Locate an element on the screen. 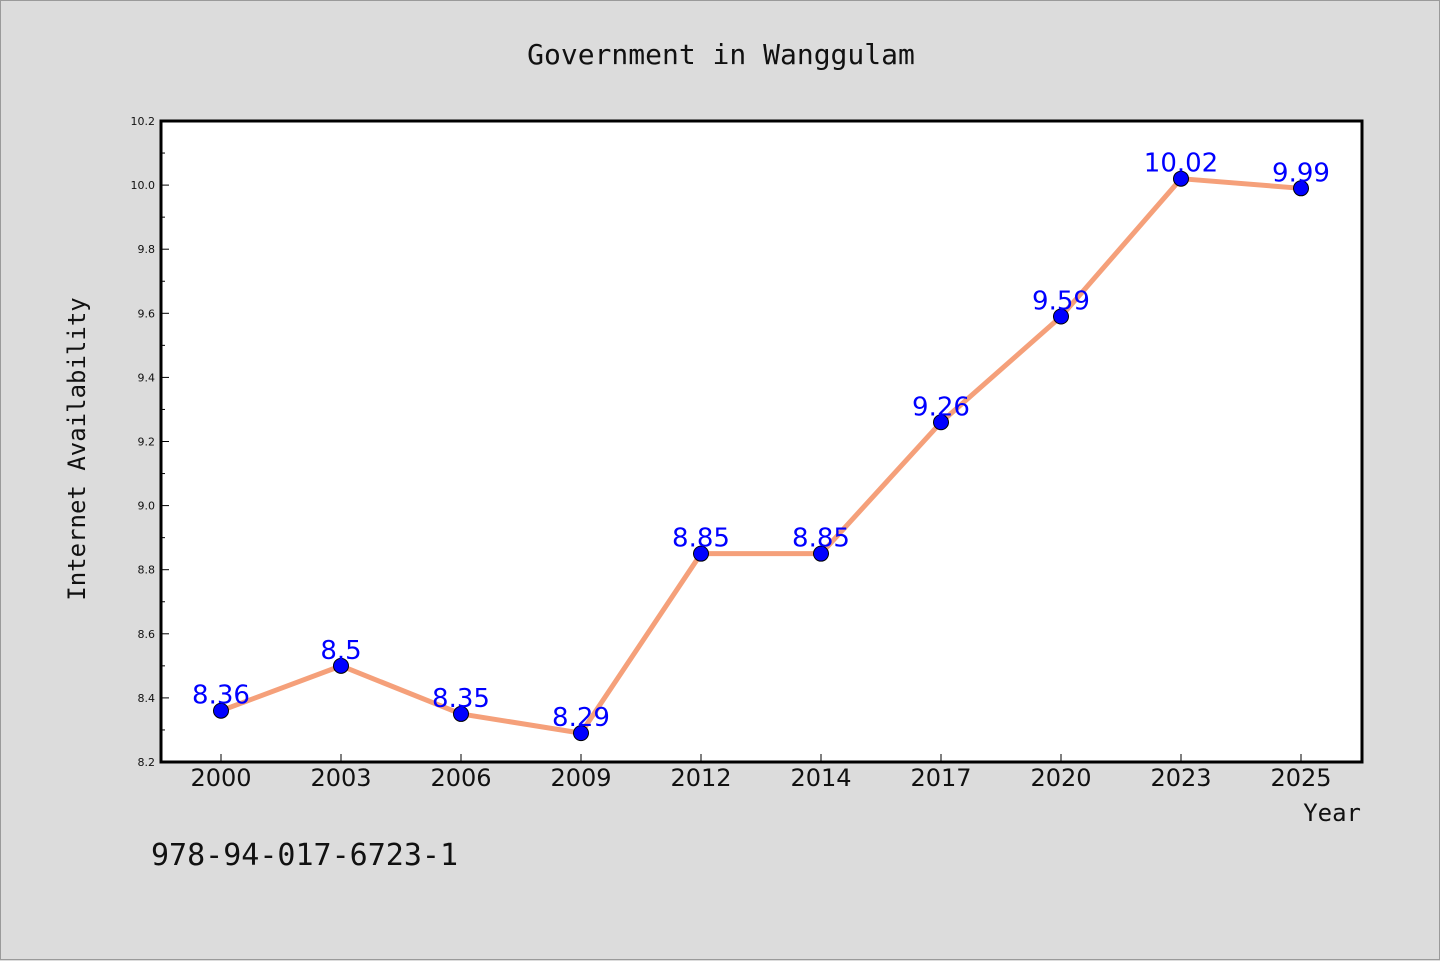 Image resolution: width=1440 pixels, height=961 pixels. y-axis: 8.2 8.4 8.6 8.8 9.0 9.2 9.4 9.6 9.8 10.0 10.2 is located at coordinates (150, 442).